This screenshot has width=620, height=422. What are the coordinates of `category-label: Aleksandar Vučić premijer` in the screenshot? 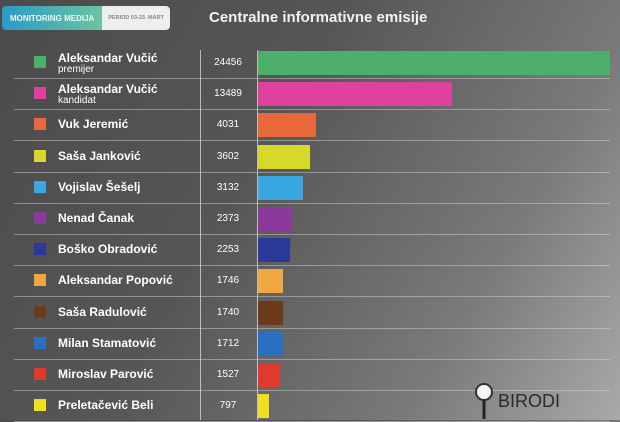 It's located at (108, 63).